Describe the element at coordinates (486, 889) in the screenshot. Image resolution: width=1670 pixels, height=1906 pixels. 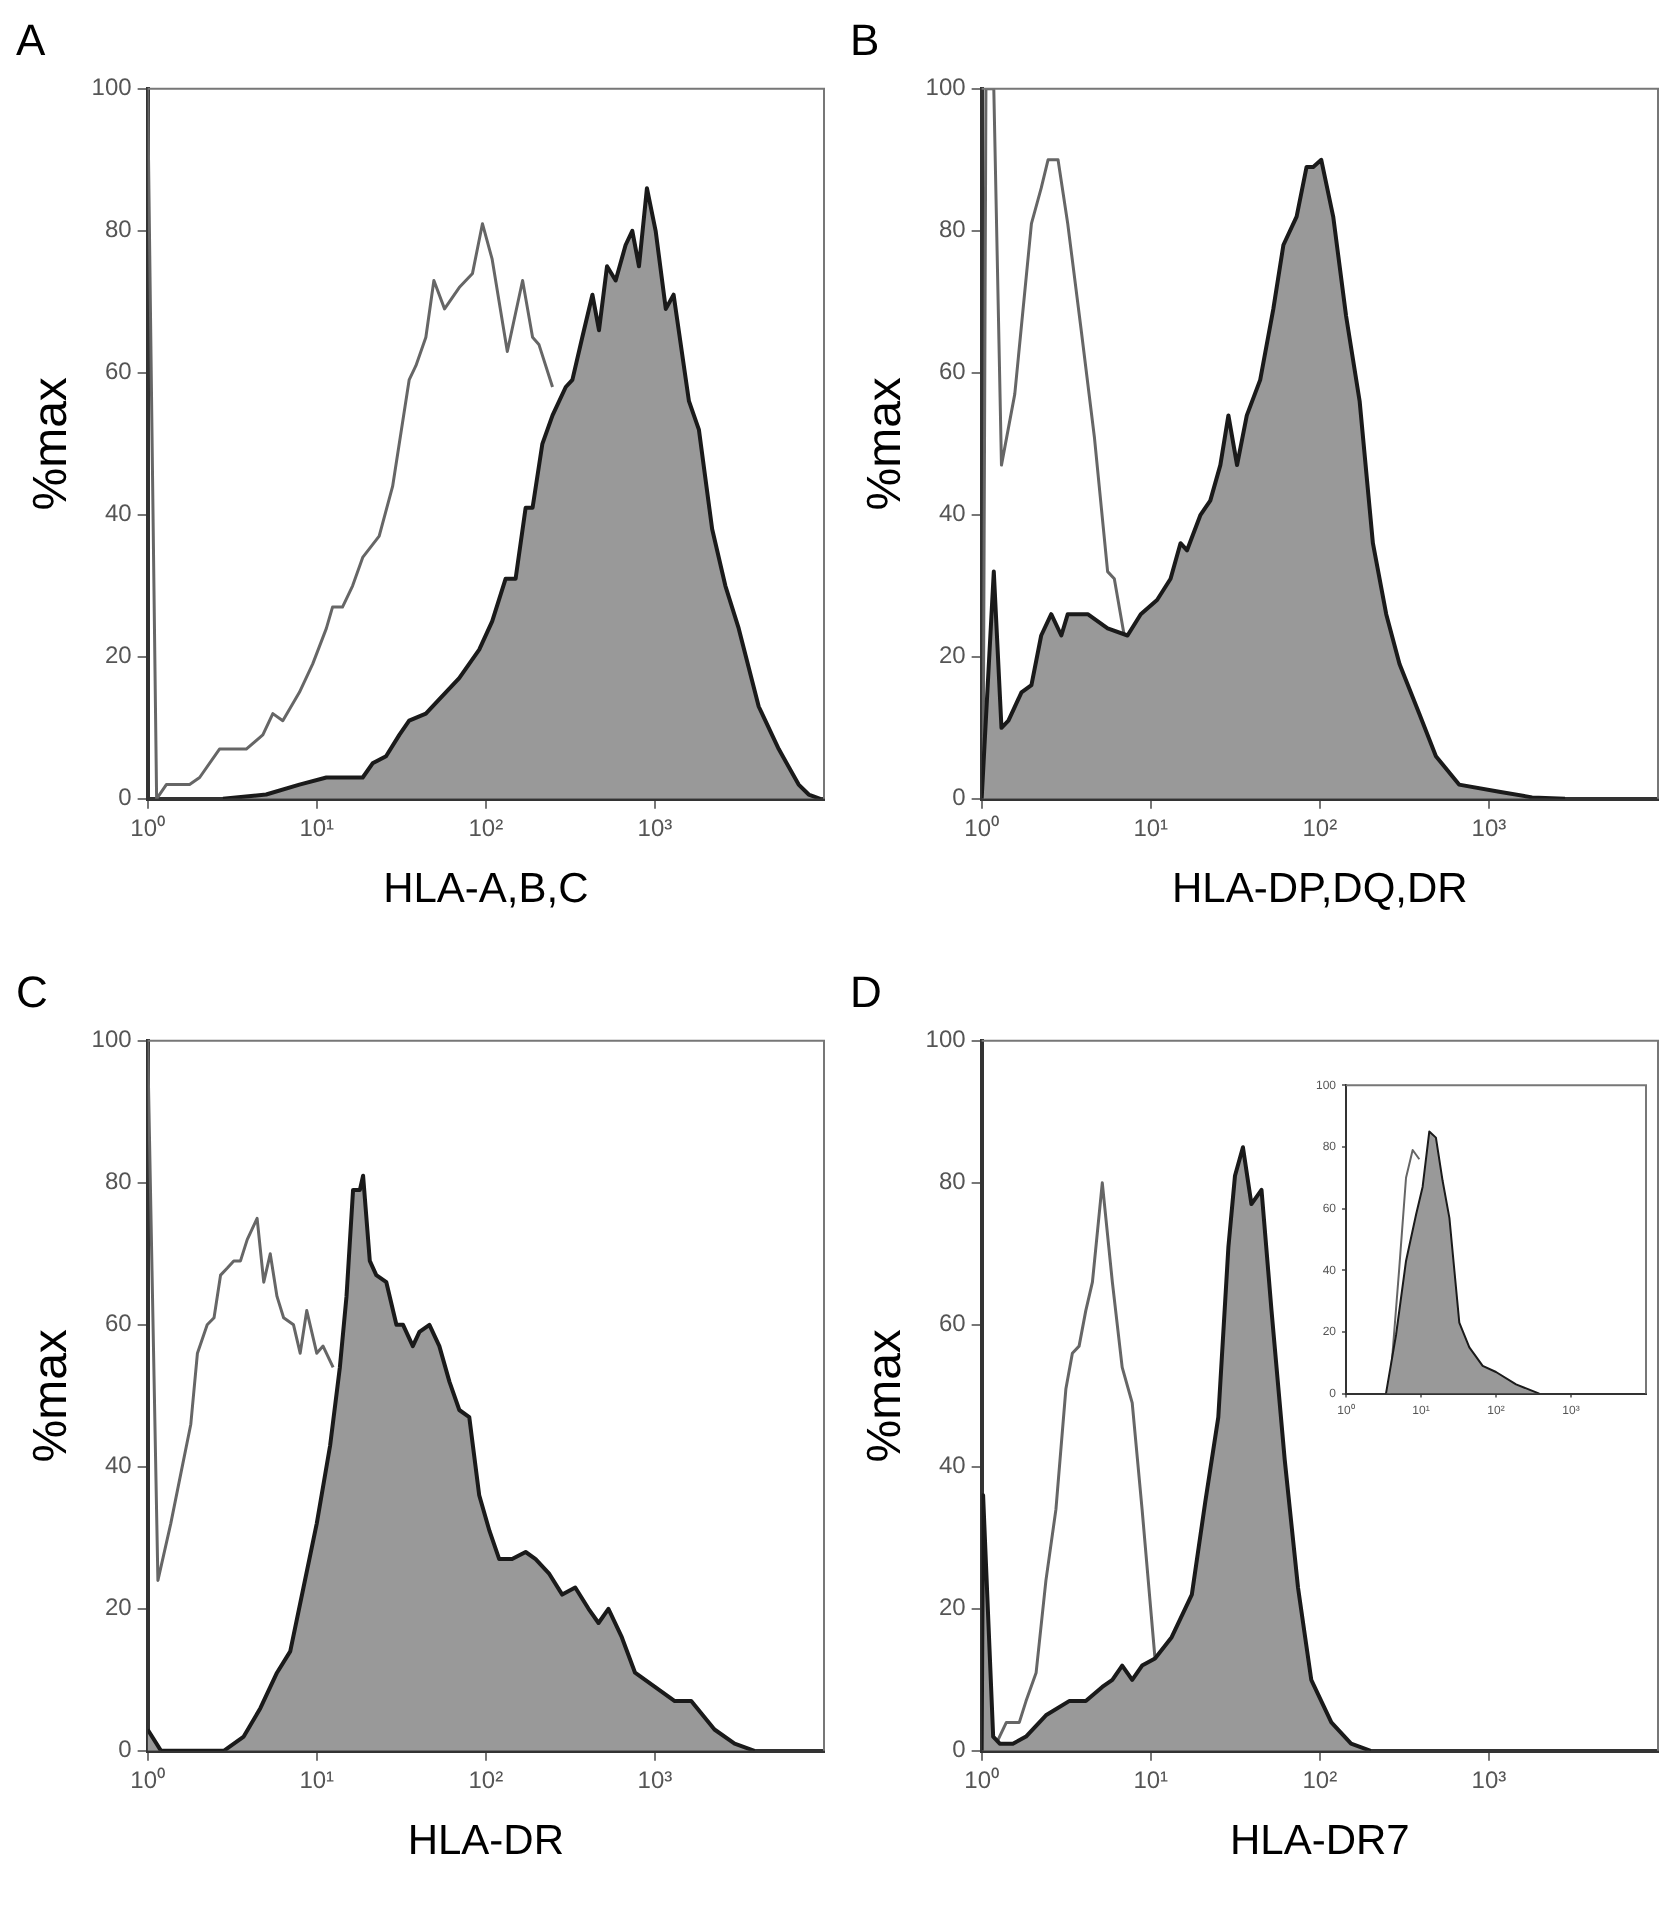
I see `x-axis-title: HLA-A,B,C` at that location.